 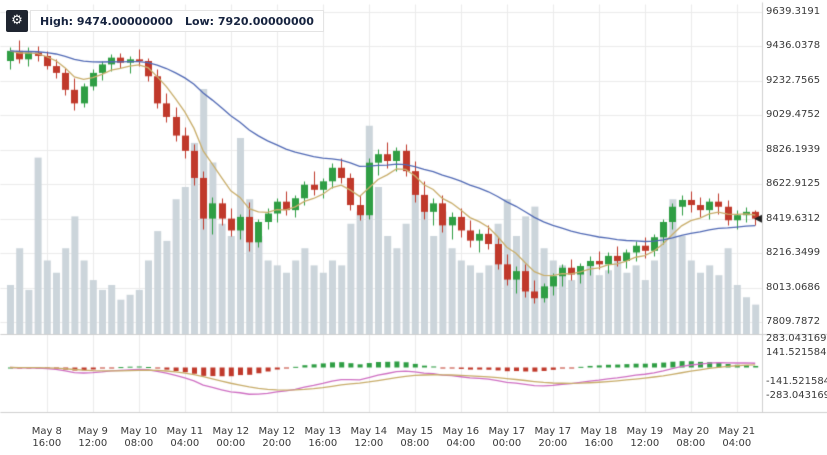 What do you see at coordinates (139, 431) in the screenshot?
I see `time-axis-date: May 10` at bounding box center [139, 431].